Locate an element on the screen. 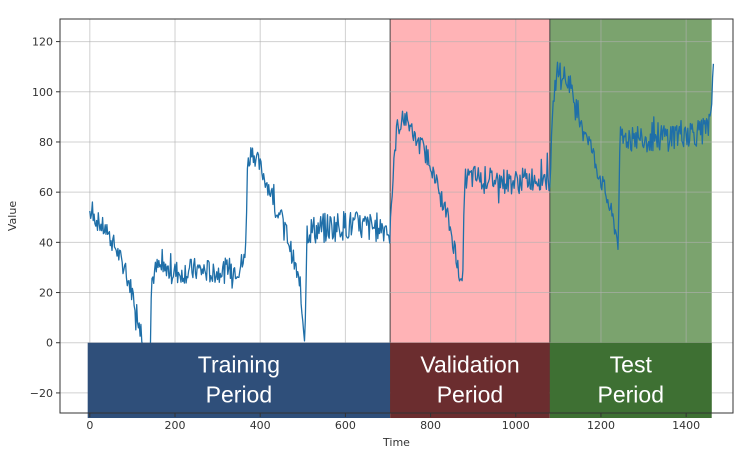  y-tick-label: 120 is located at coordinates (42, 42).